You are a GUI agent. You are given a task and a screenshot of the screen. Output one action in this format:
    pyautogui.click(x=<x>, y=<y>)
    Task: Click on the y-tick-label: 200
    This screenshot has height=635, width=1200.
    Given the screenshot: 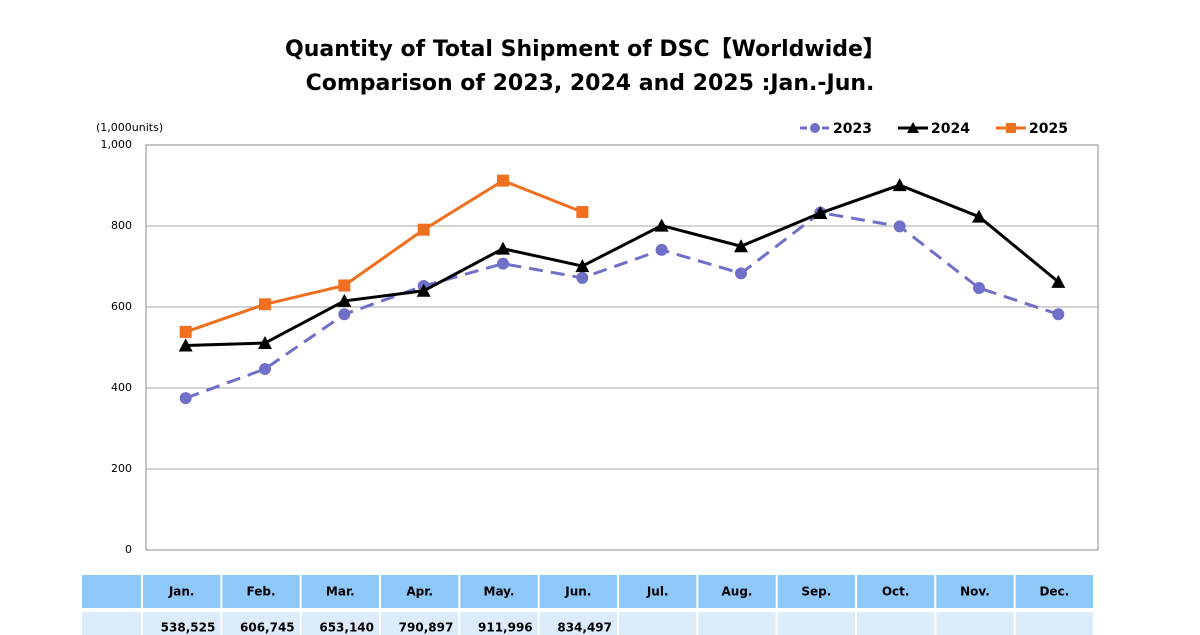 What is the action you would take?
    pyautogui.click(x=121, y=468)
    